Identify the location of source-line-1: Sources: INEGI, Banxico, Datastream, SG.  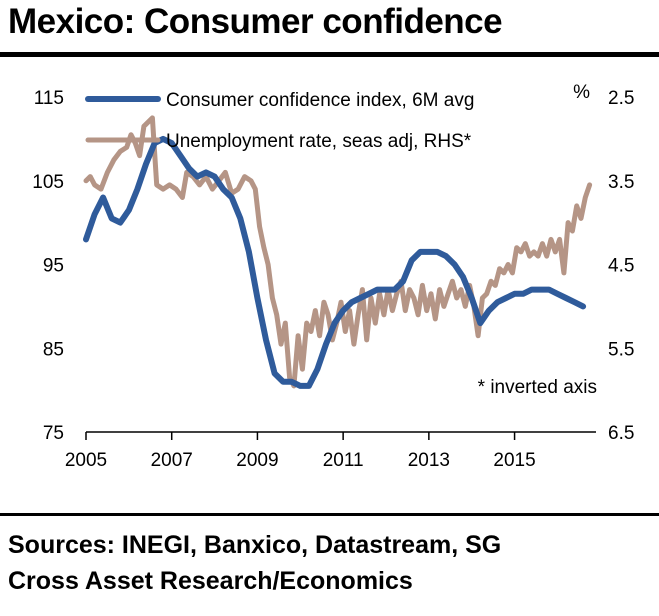
(255, 545).